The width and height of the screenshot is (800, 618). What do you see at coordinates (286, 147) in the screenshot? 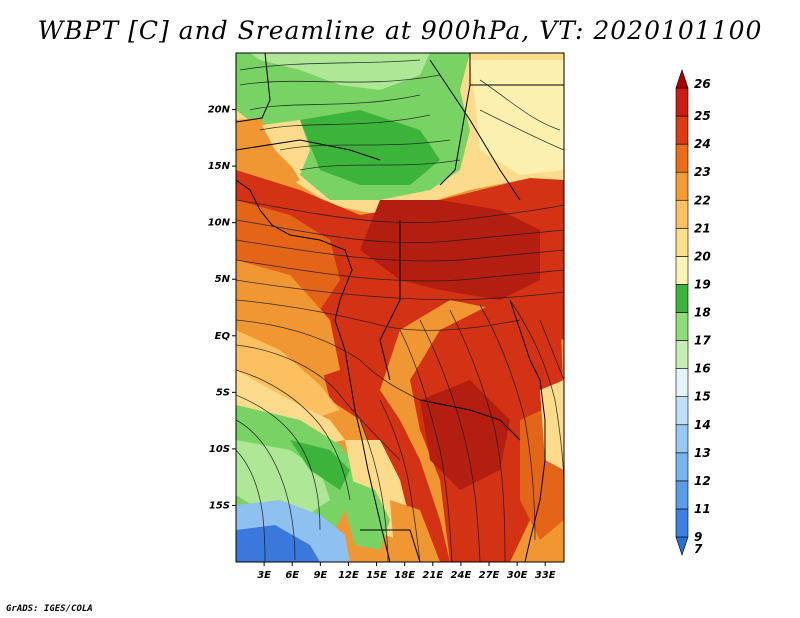
I see `wbpt-field-northwest-yellow` at bounding box center [286, 147].